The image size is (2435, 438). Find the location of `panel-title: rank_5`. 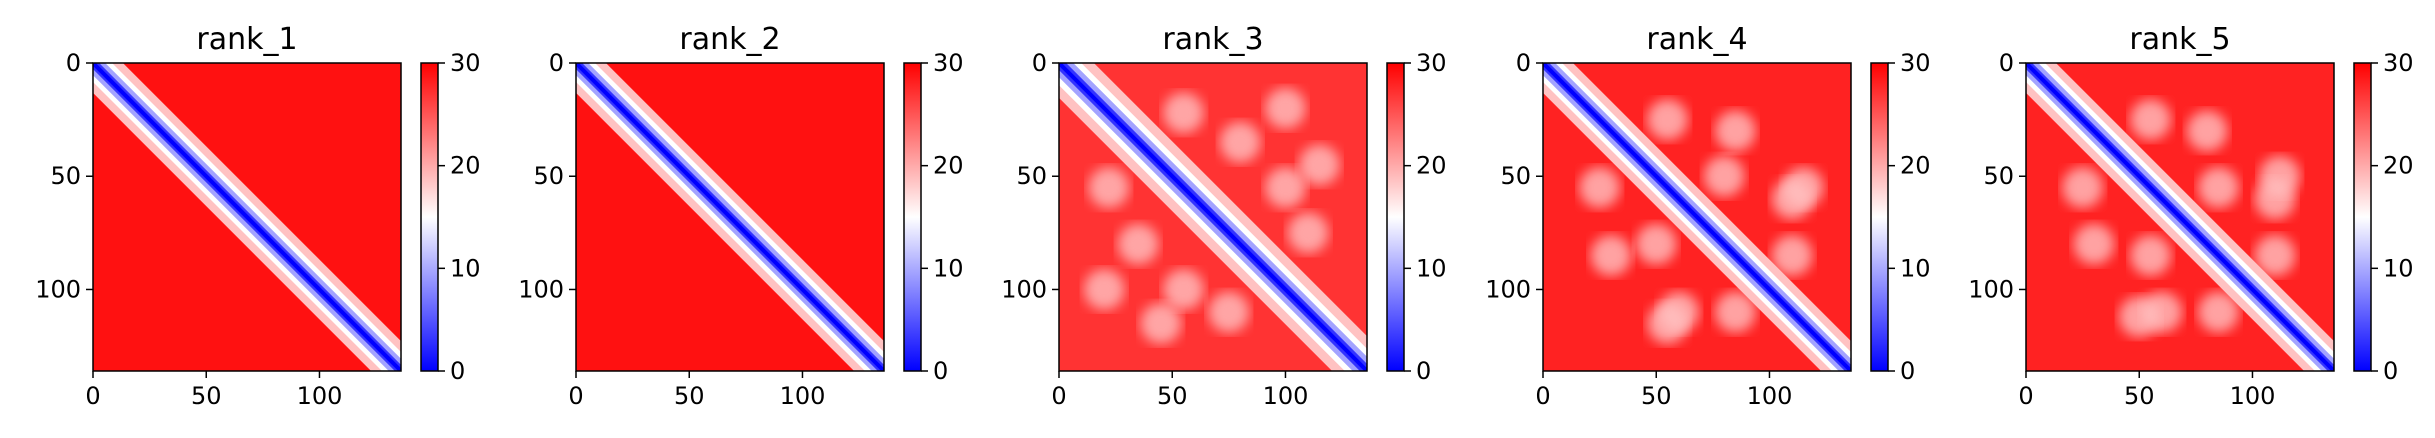

panel-title: rank_5 is located at coordinates (2179, 39).